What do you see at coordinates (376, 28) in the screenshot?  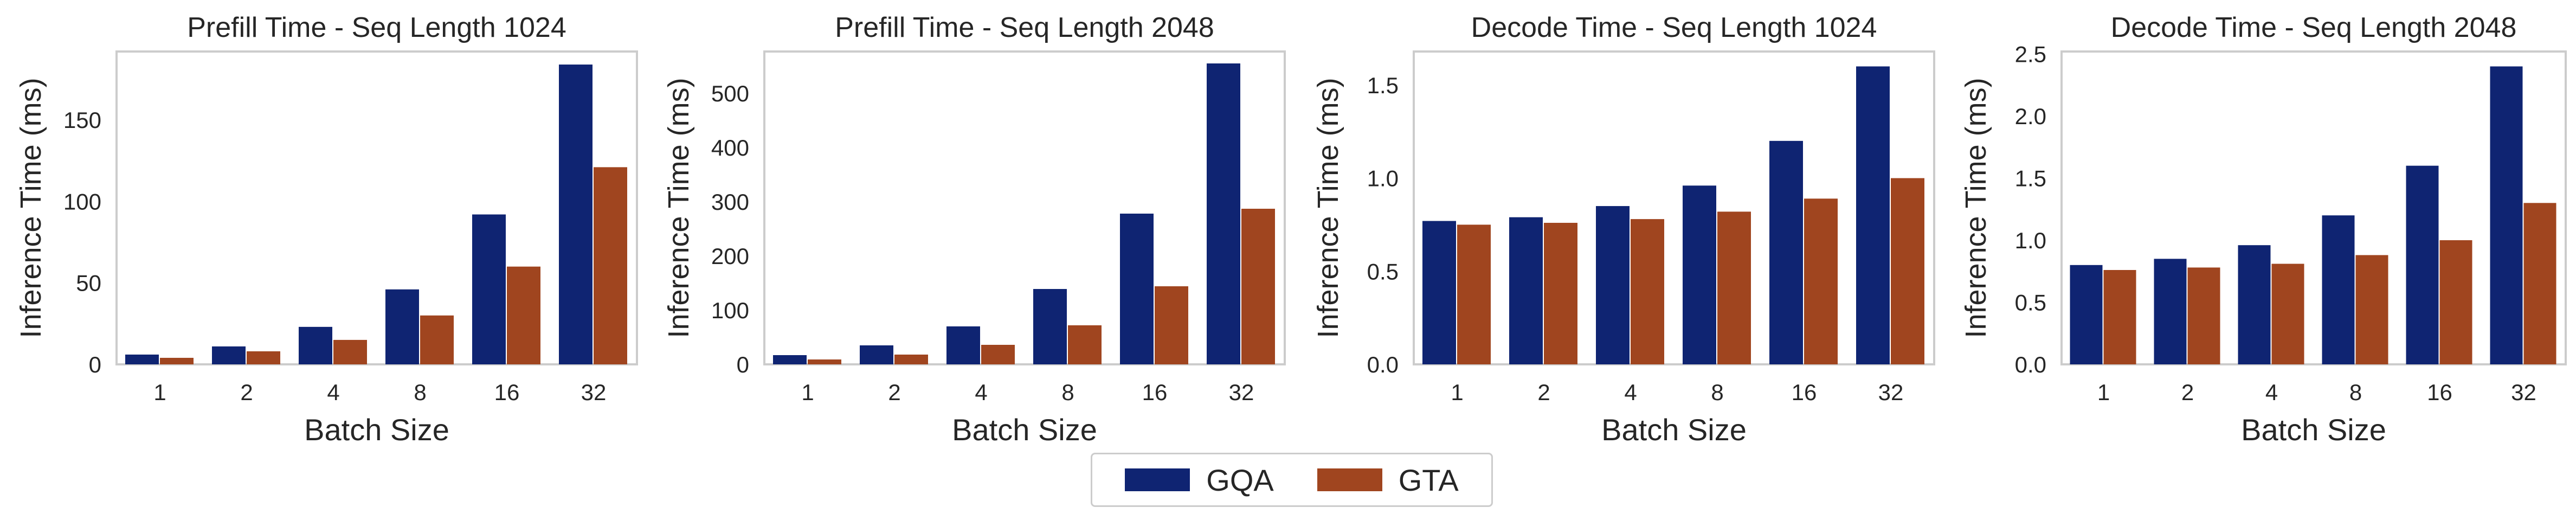 I see `chart-title: Prefill Time - Seq Length 1024` at bounding box center [376, 28].